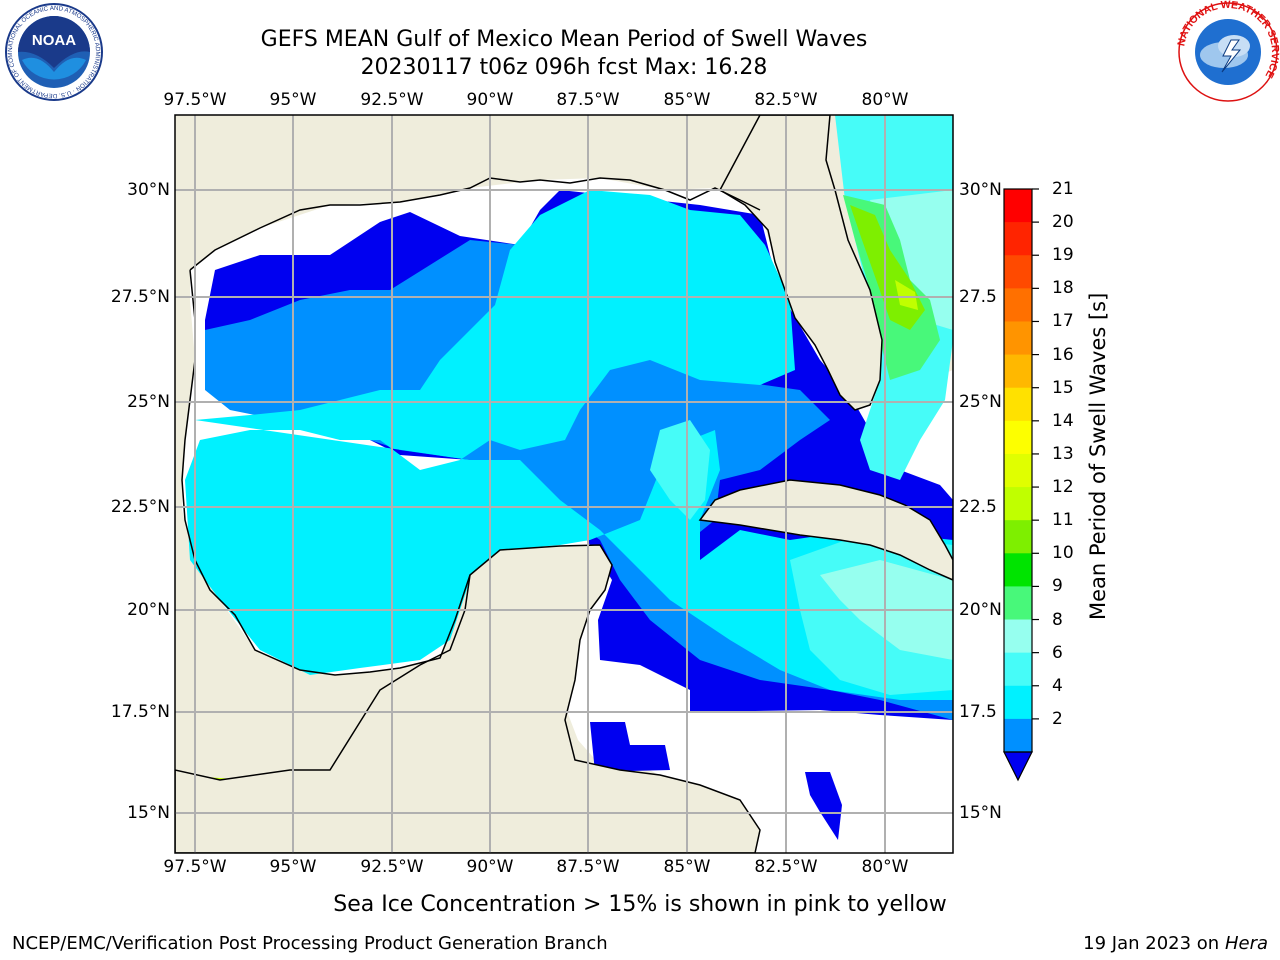 This screenshot has height=960, width=1280. Describe the element at coordinates (1063, 420) in the screenshot. I see `colorbar-tick-label: 14` at that location.